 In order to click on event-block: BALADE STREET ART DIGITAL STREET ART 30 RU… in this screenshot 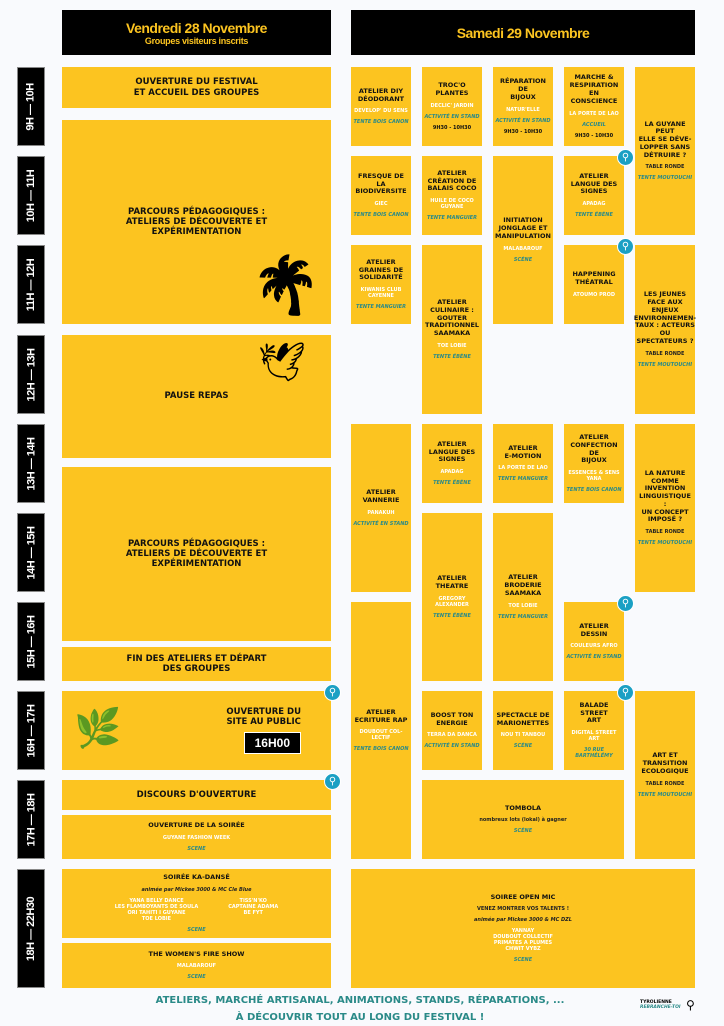, I will do `click(594, 730)`.